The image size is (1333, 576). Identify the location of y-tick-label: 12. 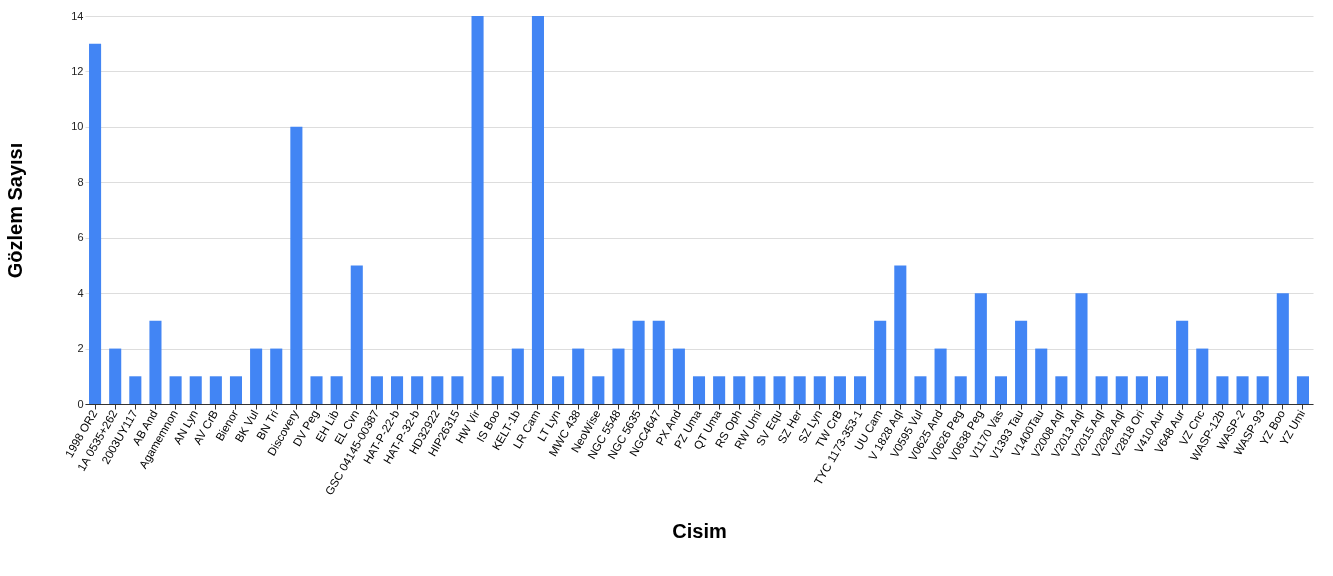
(77, 70).